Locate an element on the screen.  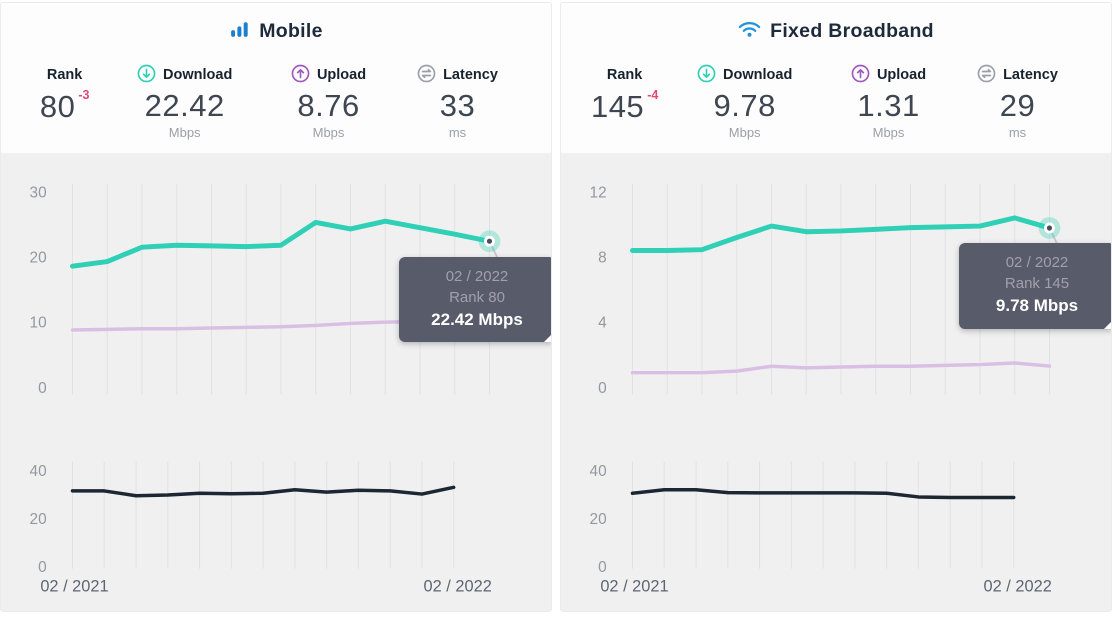
mobile-chart-tooltip: 02 / 2022 Rank 80 22.42 Mbps is located at coordinates (475, 299).